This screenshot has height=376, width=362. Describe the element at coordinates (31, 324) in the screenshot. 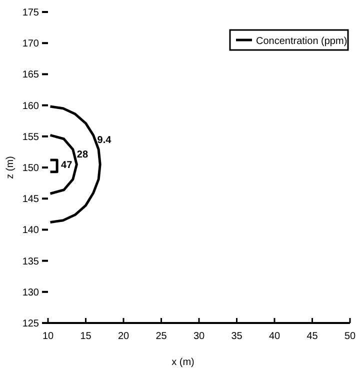

I see `y-tick-label: 125` at that location.